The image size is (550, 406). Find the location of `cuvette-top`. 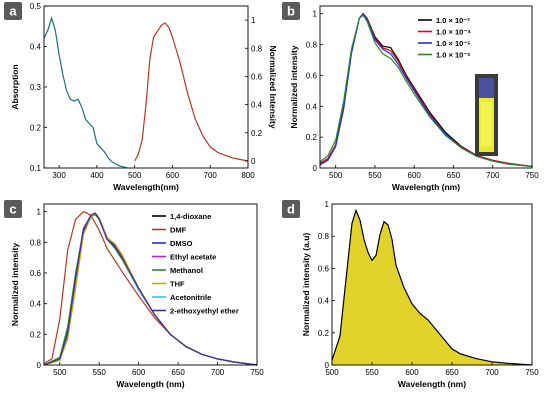

cuvette-top is located at coordinates (486, 88).